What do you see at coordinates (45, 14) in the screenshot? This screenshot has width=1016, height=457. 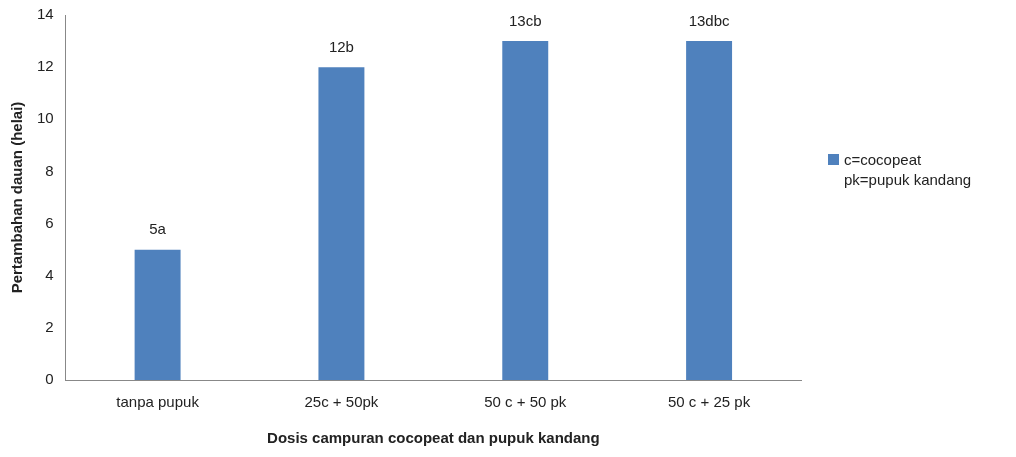 I see `y-tick-label: 14` at bounding box center [45, 14].